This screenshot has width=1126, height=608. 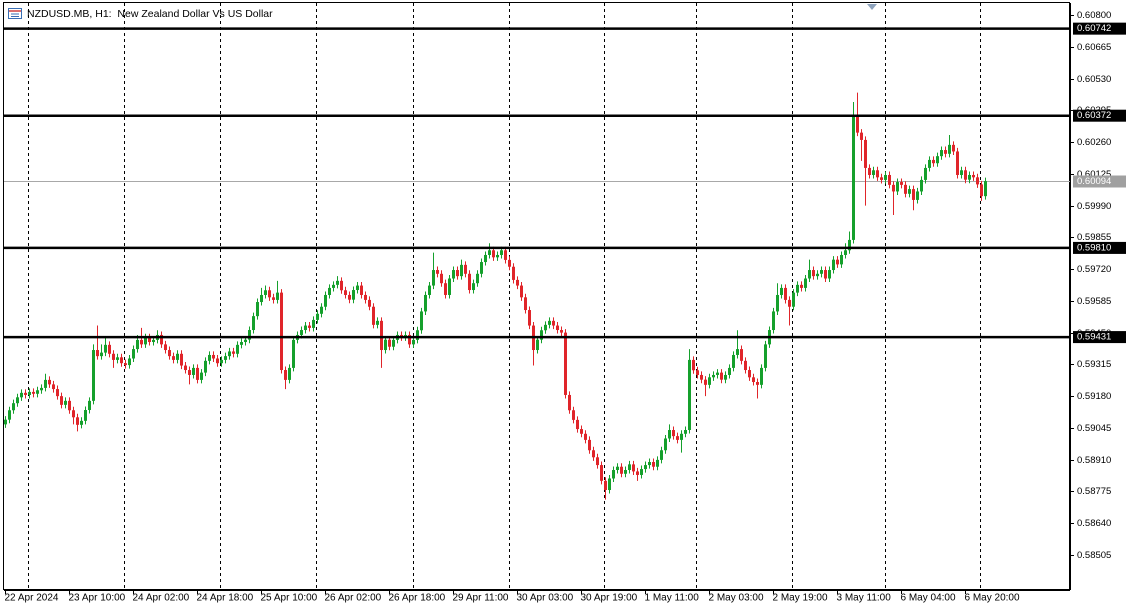 I want to click on x-tick-label: 6 May 04:00, so click(x=928, y=598).